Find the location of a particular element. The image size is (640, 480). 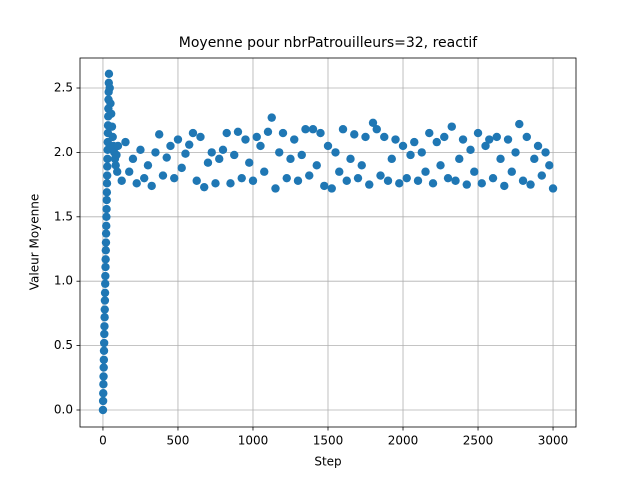

x-axis-label: Step is located at coordinates (327, 462).